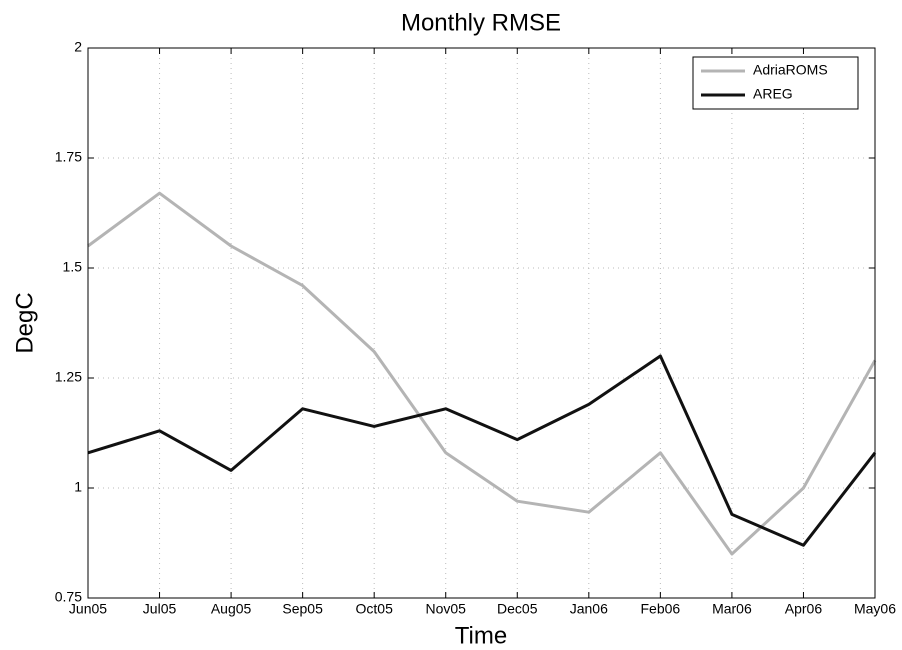  What do you see at coordinates (24, 322) in the screenshot?
I see `y-axis-label: DegC` at bounding box center [24, 322].